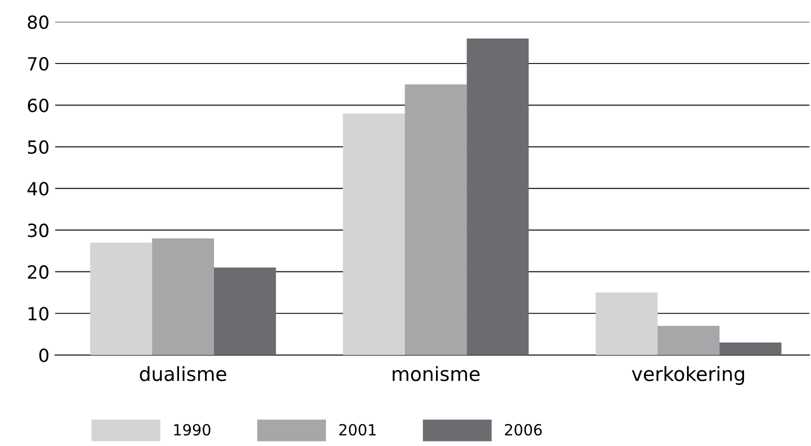 The width and height of the screenshot is (811, 446). Describe the element at coordinates (38, 189) in the screenshot. I see `y-tick-label: 40` at that location.